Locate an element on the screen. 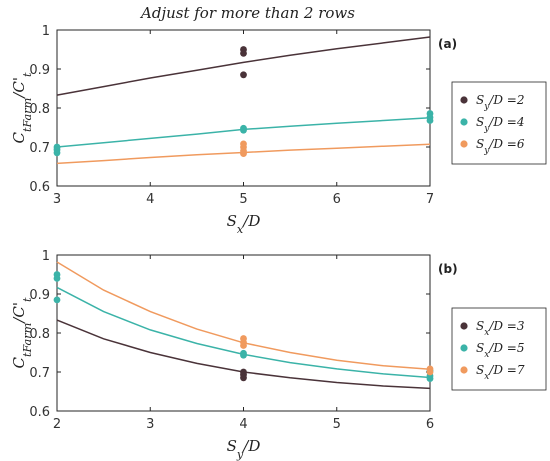 This screenshot has width=550, height=461. legend: Sx/D =3 Sx/D =5 Sx/D =7 is located at coordinates (499, 349).